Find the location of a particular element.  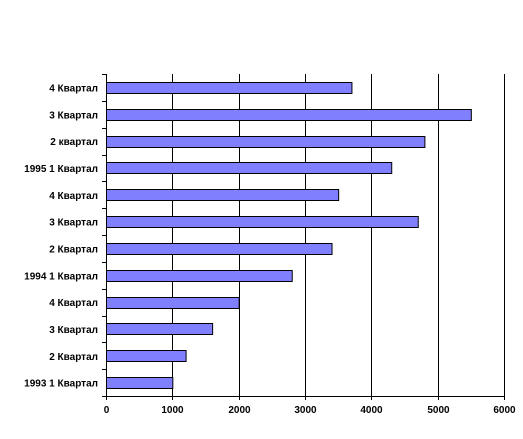

category-label: 1994 1 Квартал is located at coordinates (61, 276).